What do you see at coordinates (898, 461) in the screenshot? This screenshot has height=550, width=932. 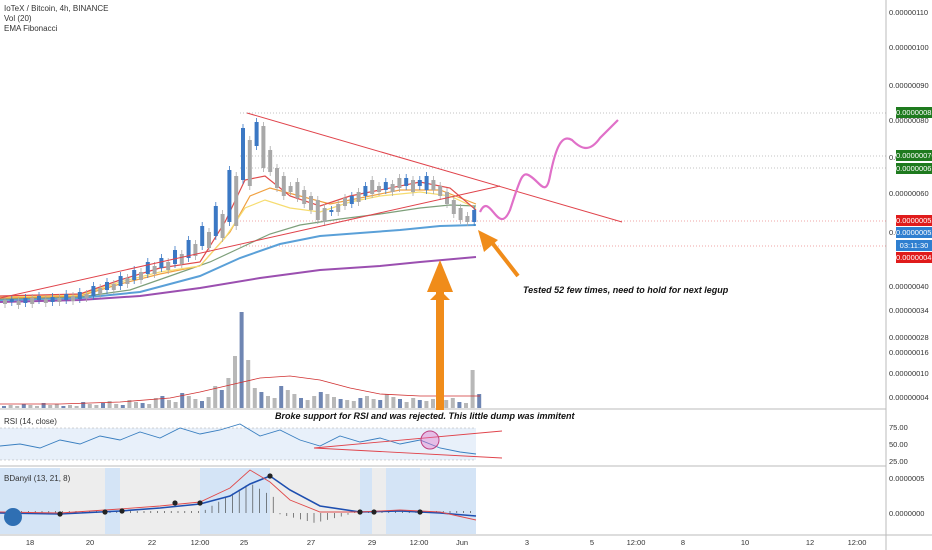 I see `rsi-tick-label: 25.00` at bounding box center [898, 461].